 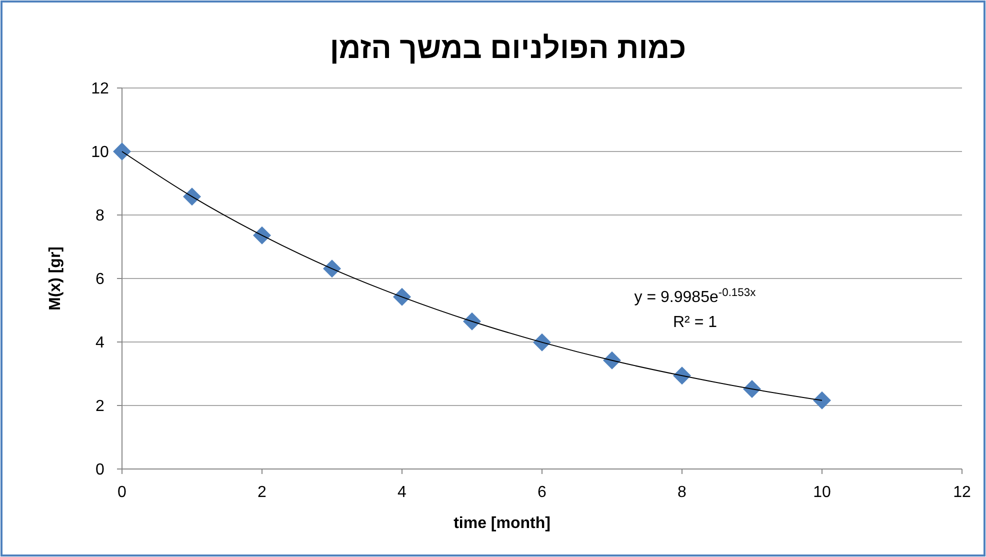 What do you see at coordinates (55, 278) in the screenshot?
I see `y-axis-title: M(x) [gr]` at bounding box center [55, 278].